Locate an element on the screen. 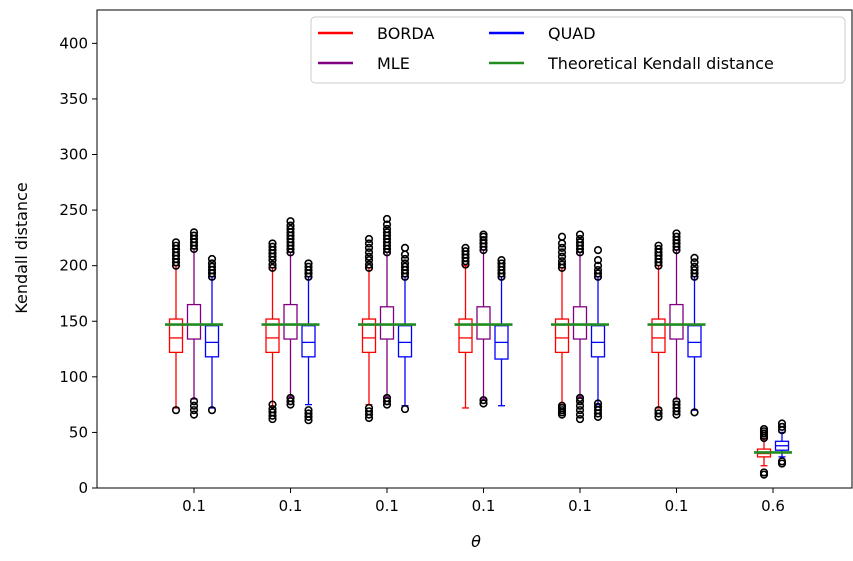  y-tick-label: 150 is located at coordinates (73, 321).